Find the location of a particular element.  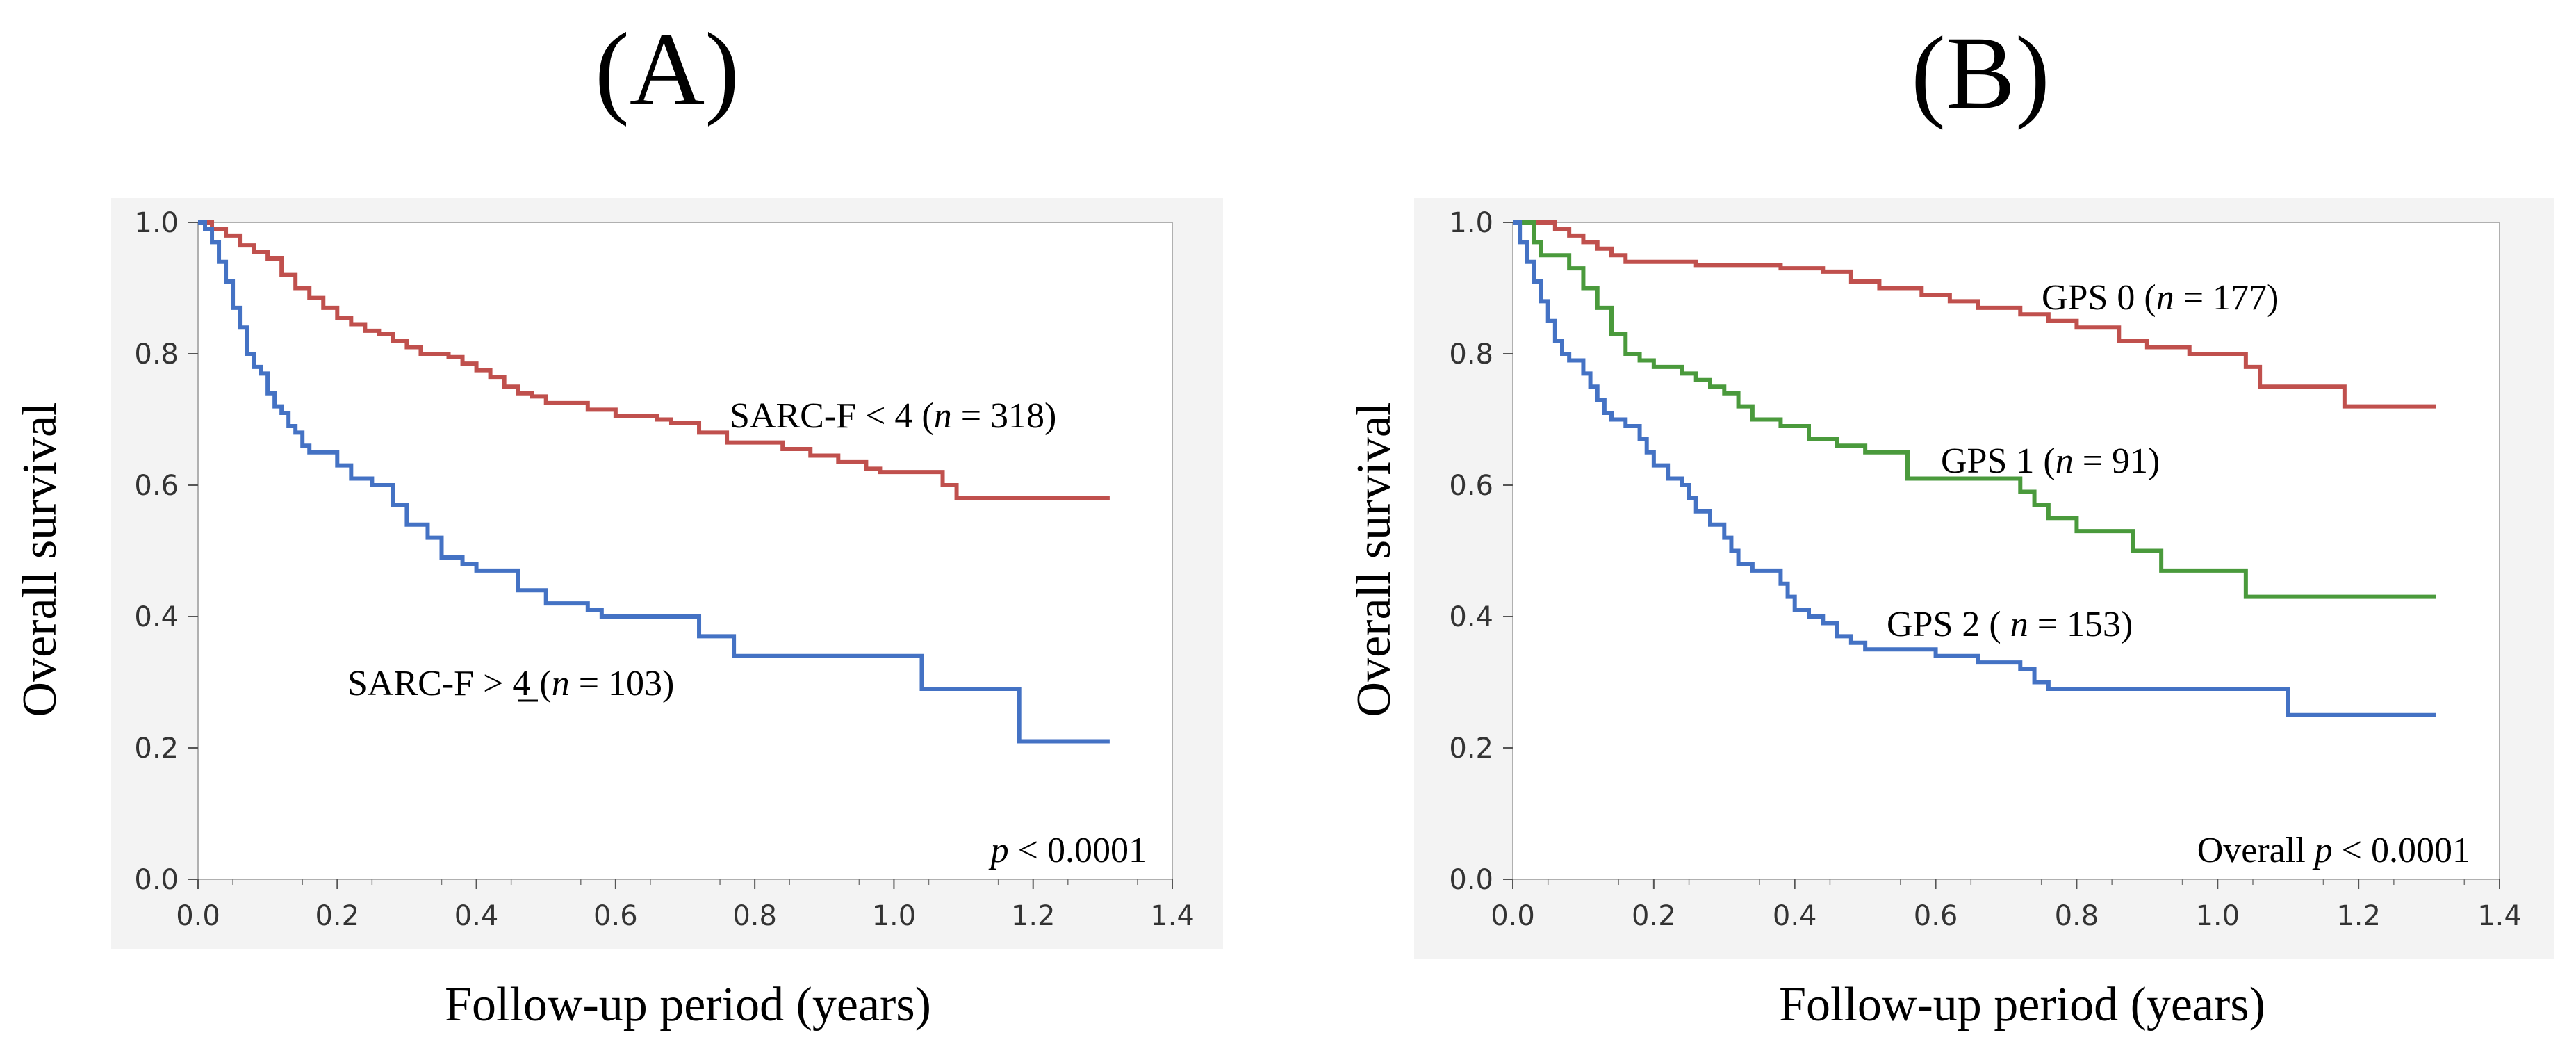

label-part: = 153) is located at coordinates (2080, 624).